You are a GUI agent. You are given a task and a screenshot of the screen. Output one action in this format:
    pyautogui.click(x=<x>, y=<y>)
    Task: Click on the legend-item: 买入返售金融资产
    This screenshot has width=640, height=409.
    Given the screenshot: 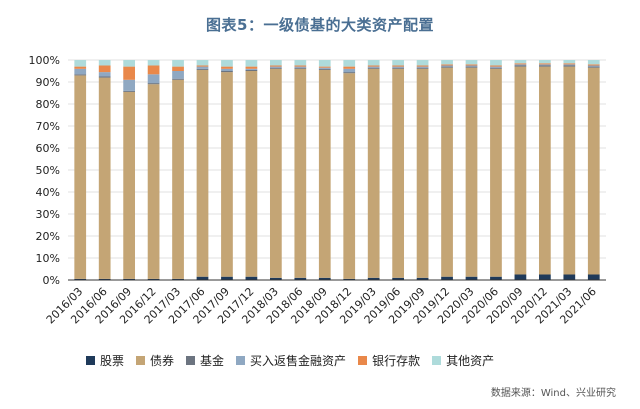 What is the action you would take?
    pyautogui.click(x=291, y=360)
    